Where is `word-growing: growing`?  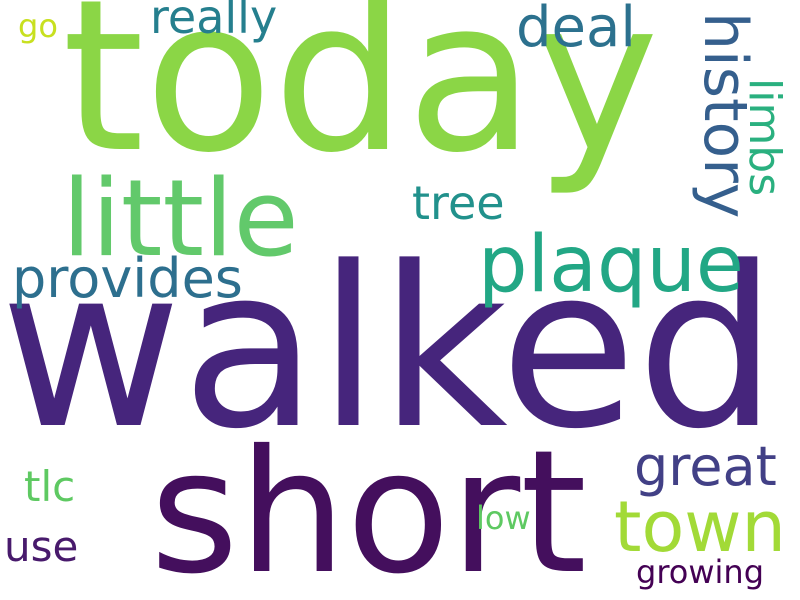
word-growing: growing is located at coordinates (700, 572).